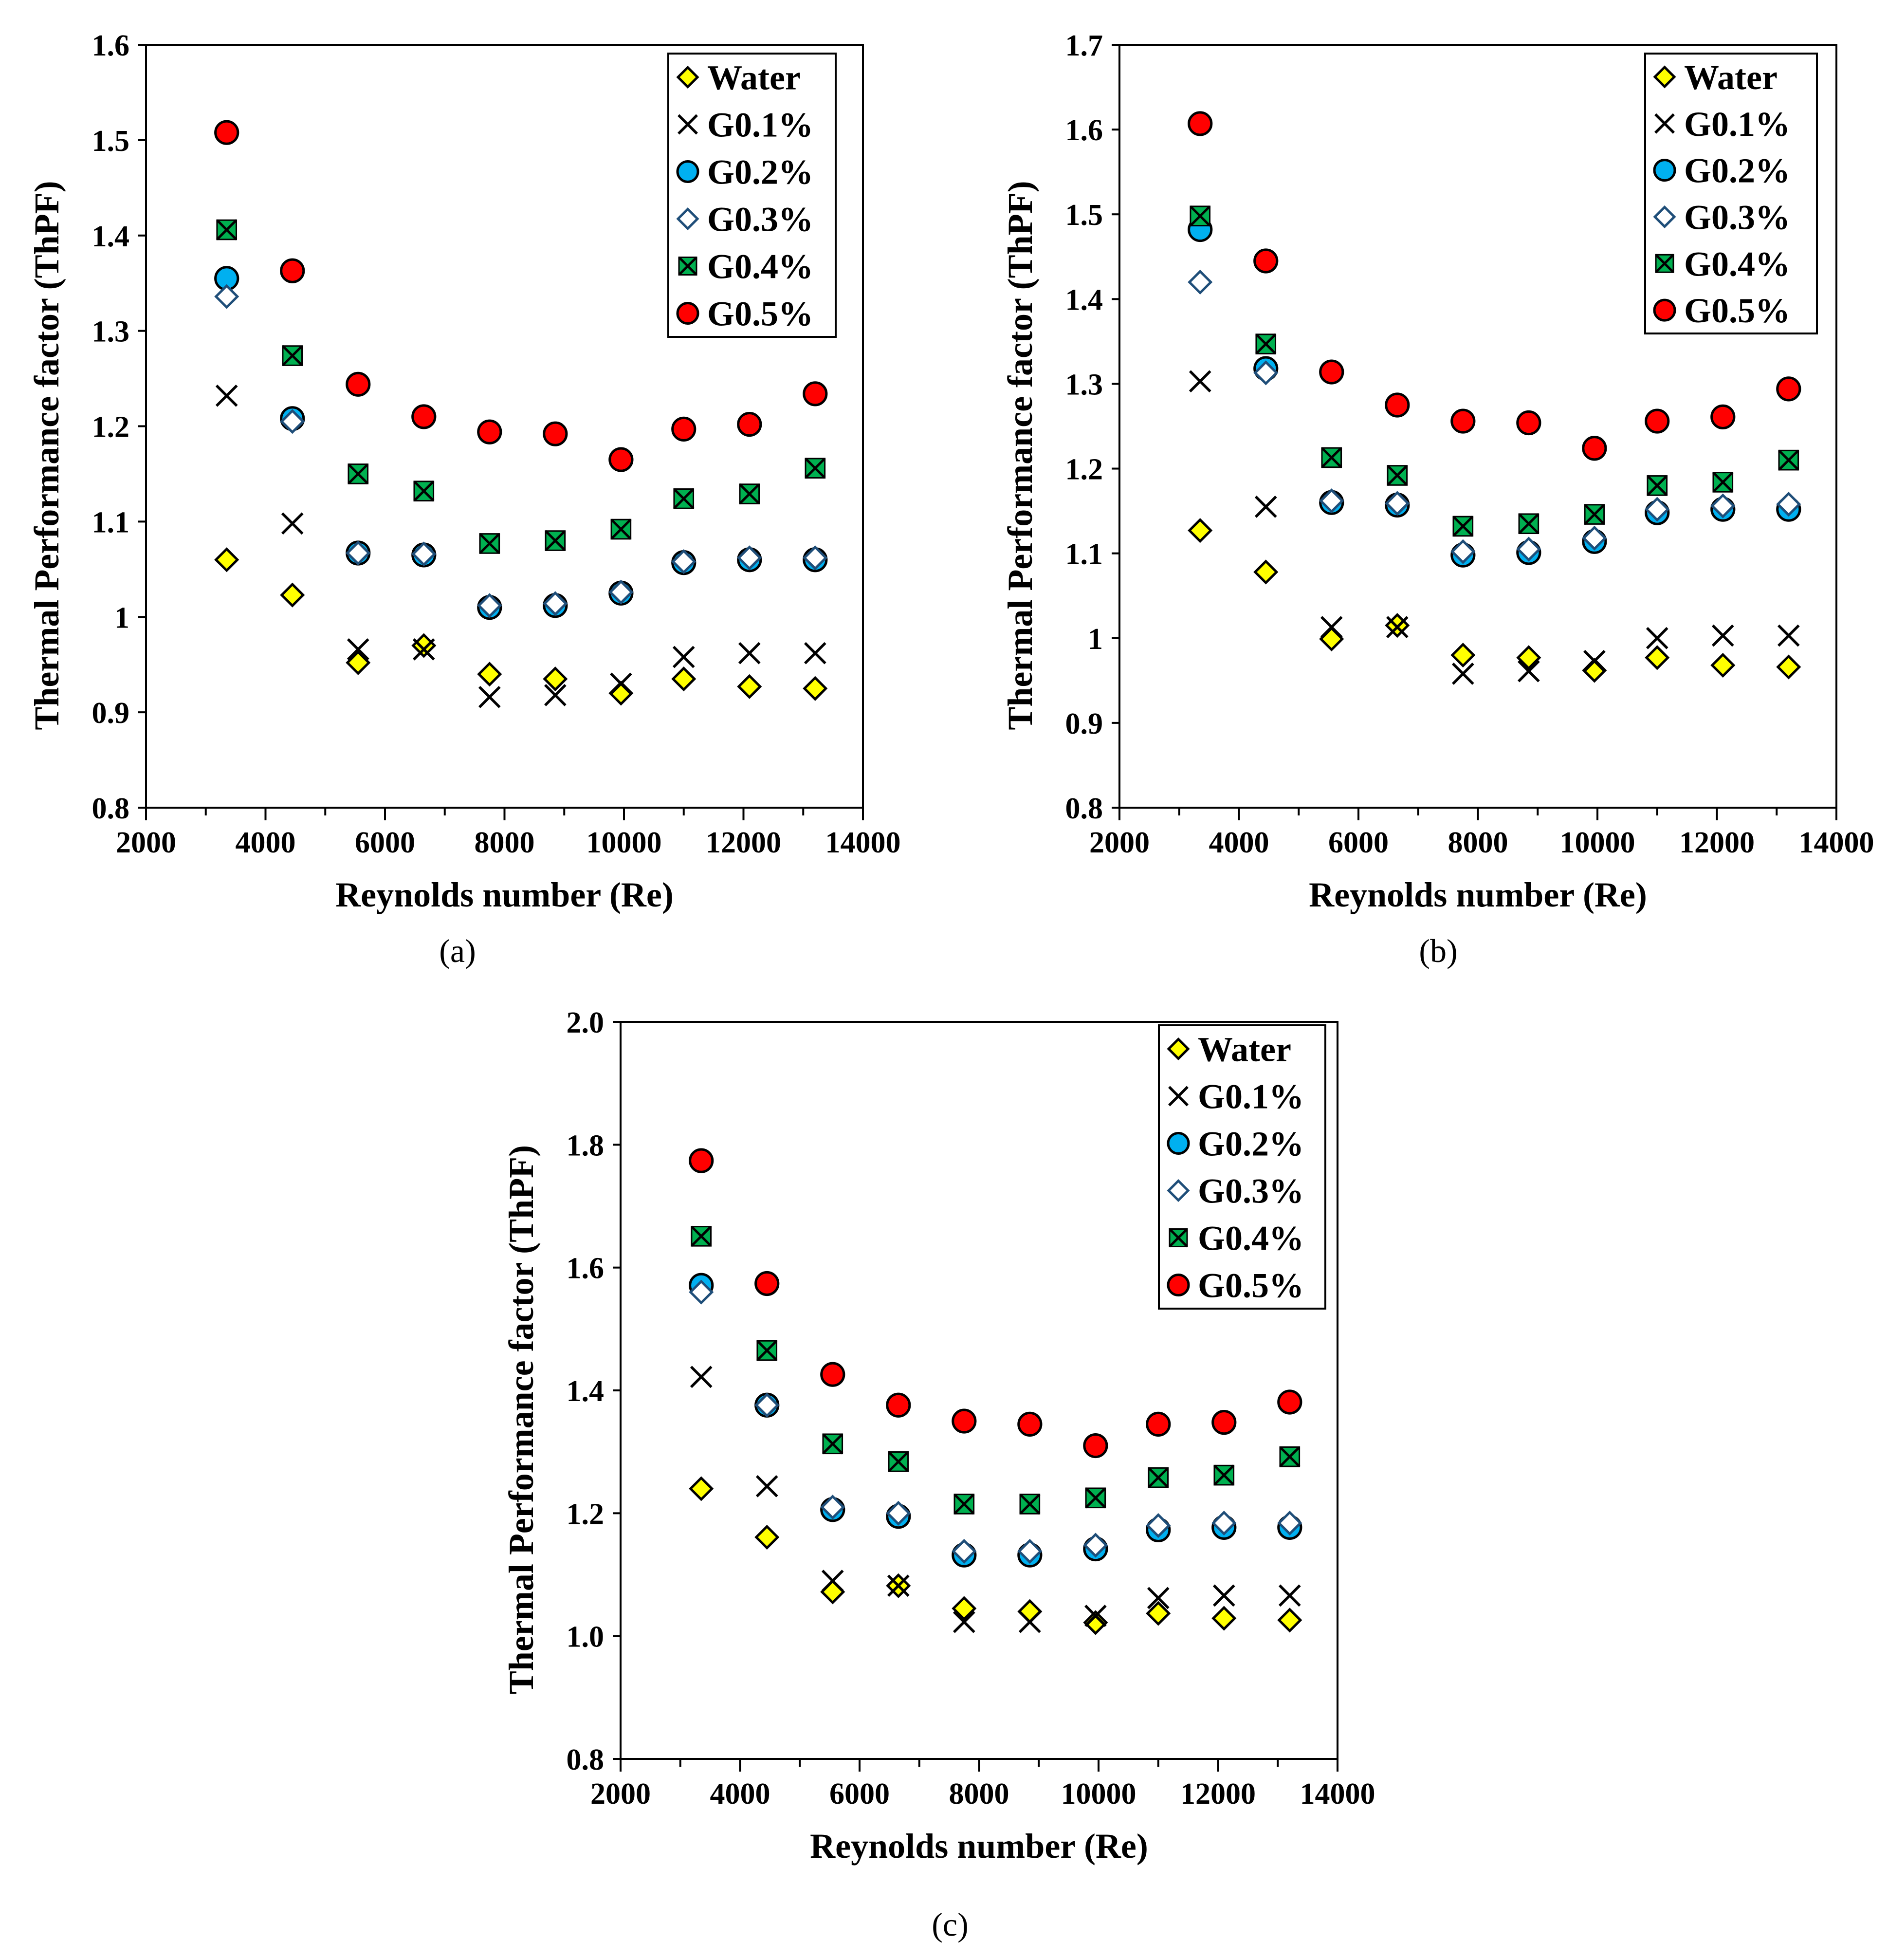 The height and width of the screenshot is (1960, 1888). What do you see at coordinates (1084, 130) in the screenshot?
I see `y-tick-label: 1.6` at bounding box center [1084, 130].